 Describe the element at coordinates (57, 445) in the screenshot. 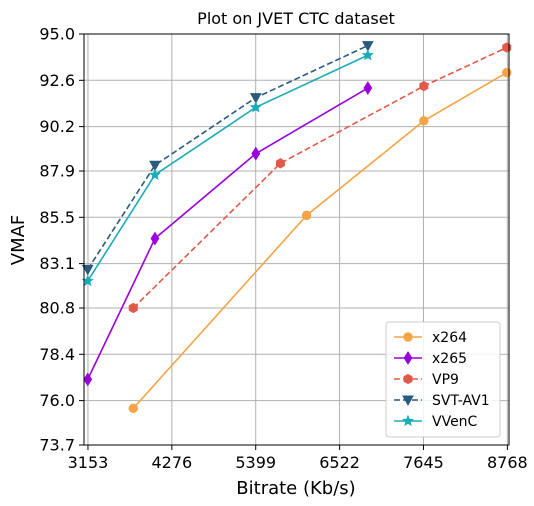

I see `y-tick-label: 73.7` at that location.